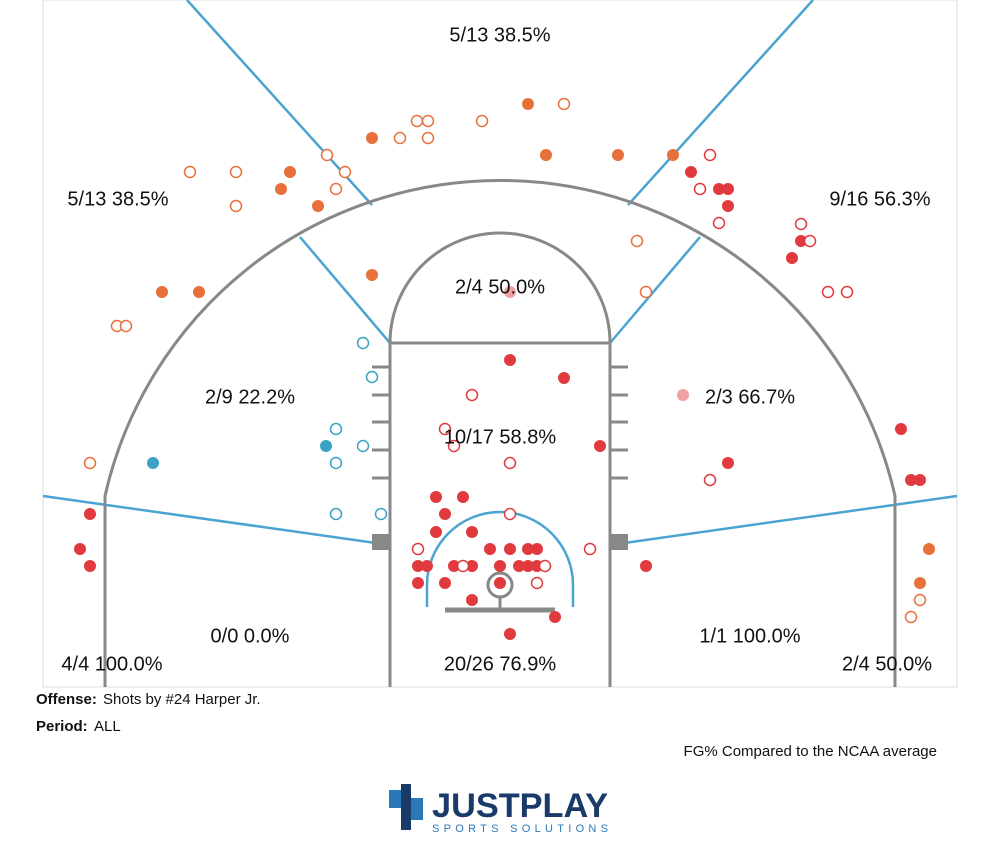 The height and width of the screenshot is (862, 1000). What do you see at coordinates (62, 726) in the screenshot?
I see `period-label: Period:` at bounding box center [62, 726].